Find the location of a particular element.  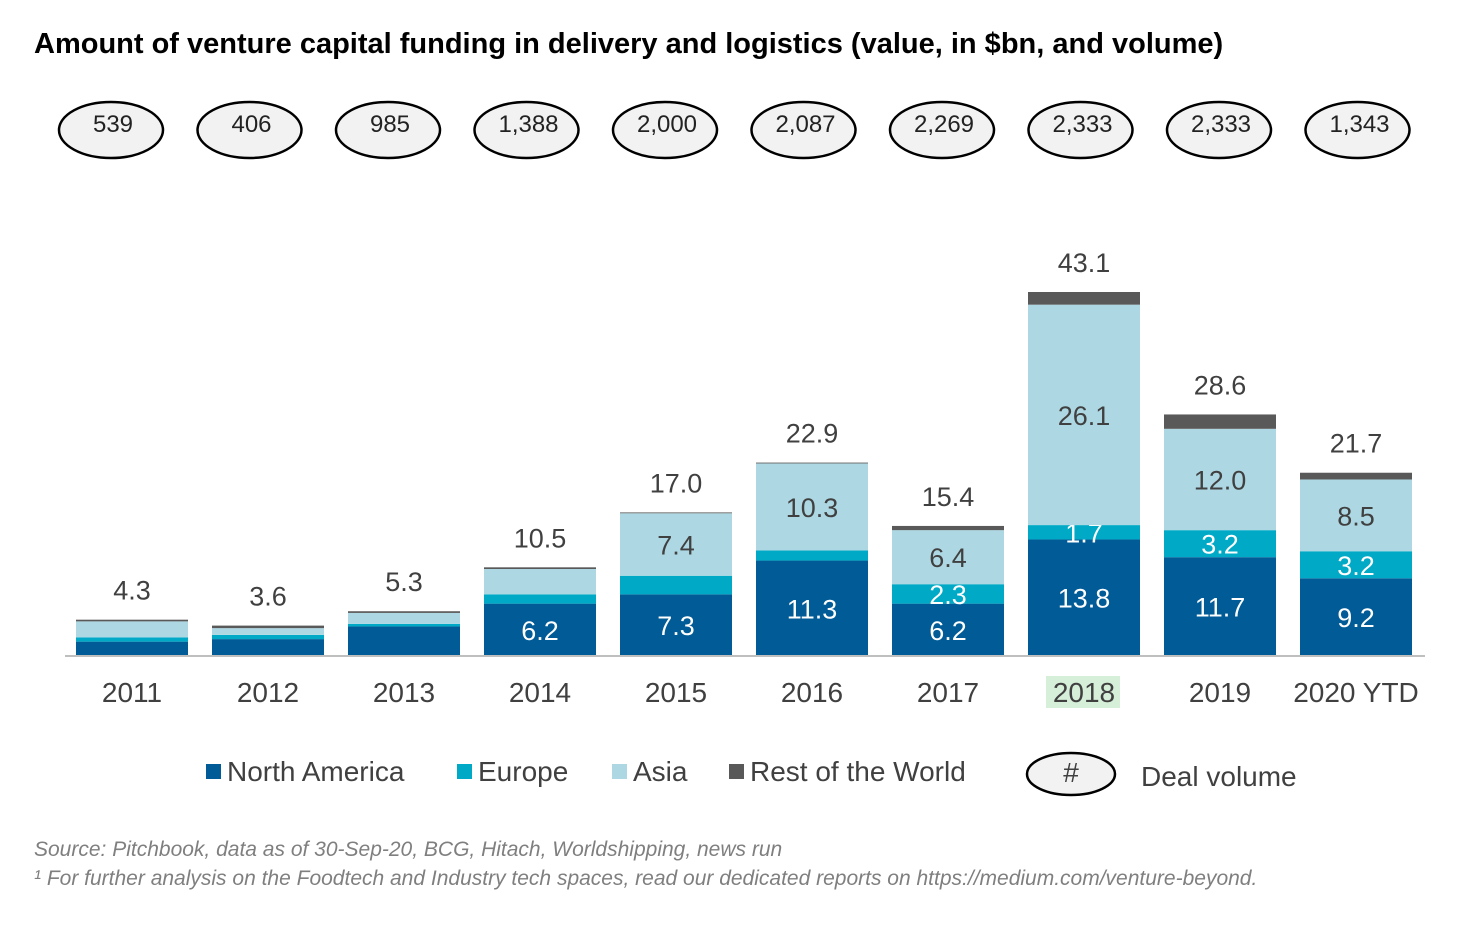

bar-europe-2017 is located at coordinates (948, 594).